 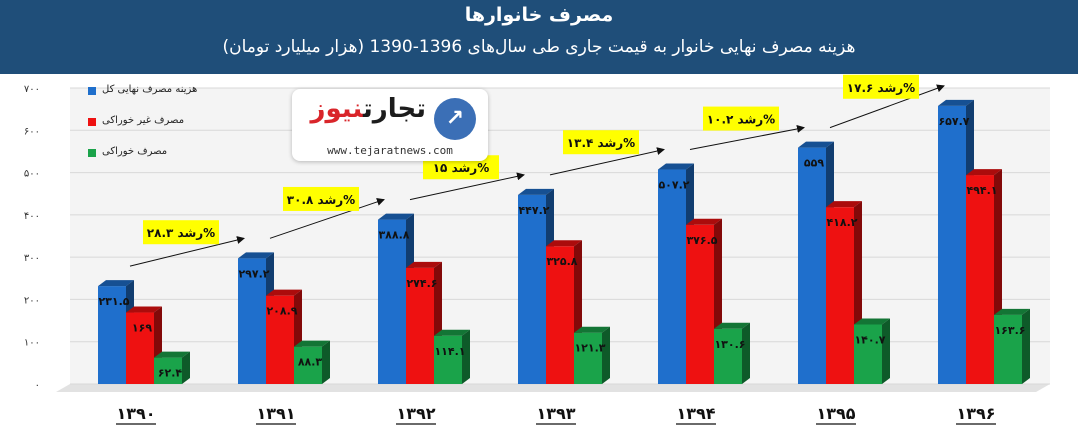 I want to click on data-label: ۵۵۹, so click(x=814, y=163).